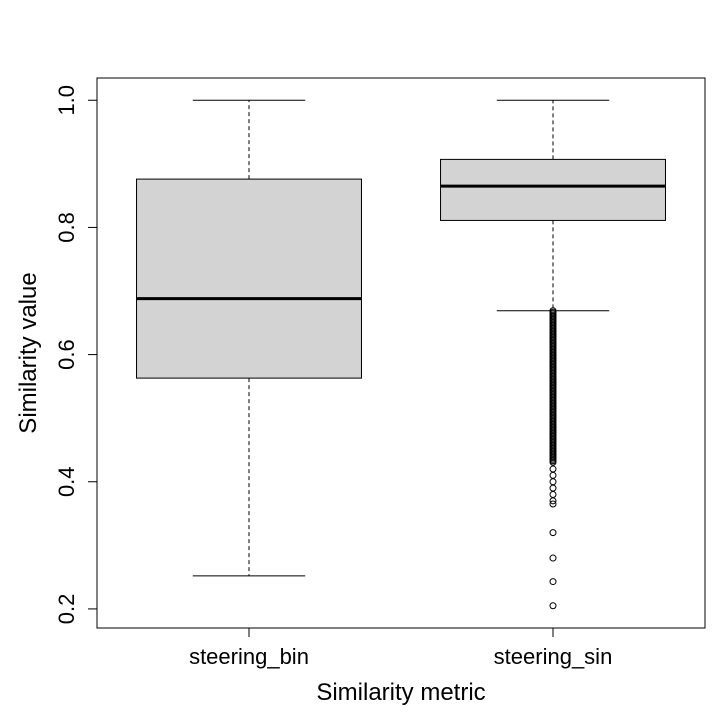 The image size is (726, 726). Describe the element at coordinates (28, 352) in the screenshot. I see `y-axis-title: Similarity value` at that location.